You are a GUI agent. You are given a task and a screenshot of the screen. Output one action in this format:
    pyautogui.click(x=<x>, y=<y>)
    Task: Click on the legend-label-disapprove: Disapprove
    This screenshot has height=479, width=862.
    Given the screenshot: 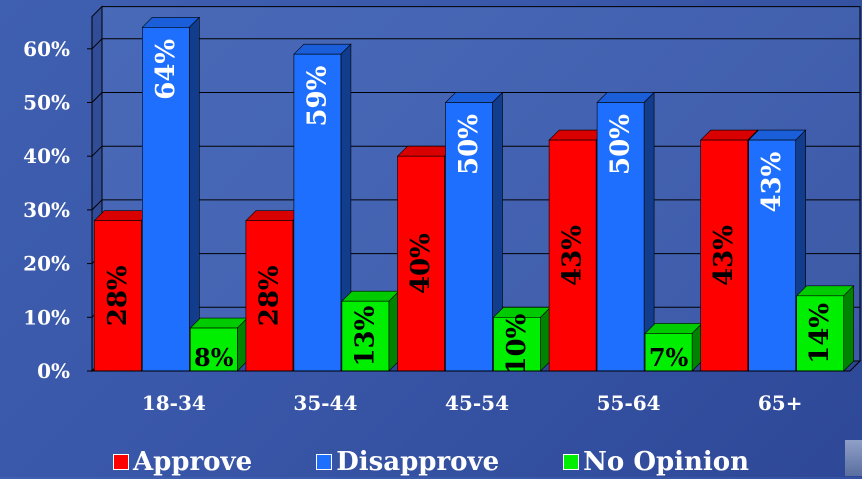 What is the action you would take?
    pyautogui.click(x=418, y=462)
    